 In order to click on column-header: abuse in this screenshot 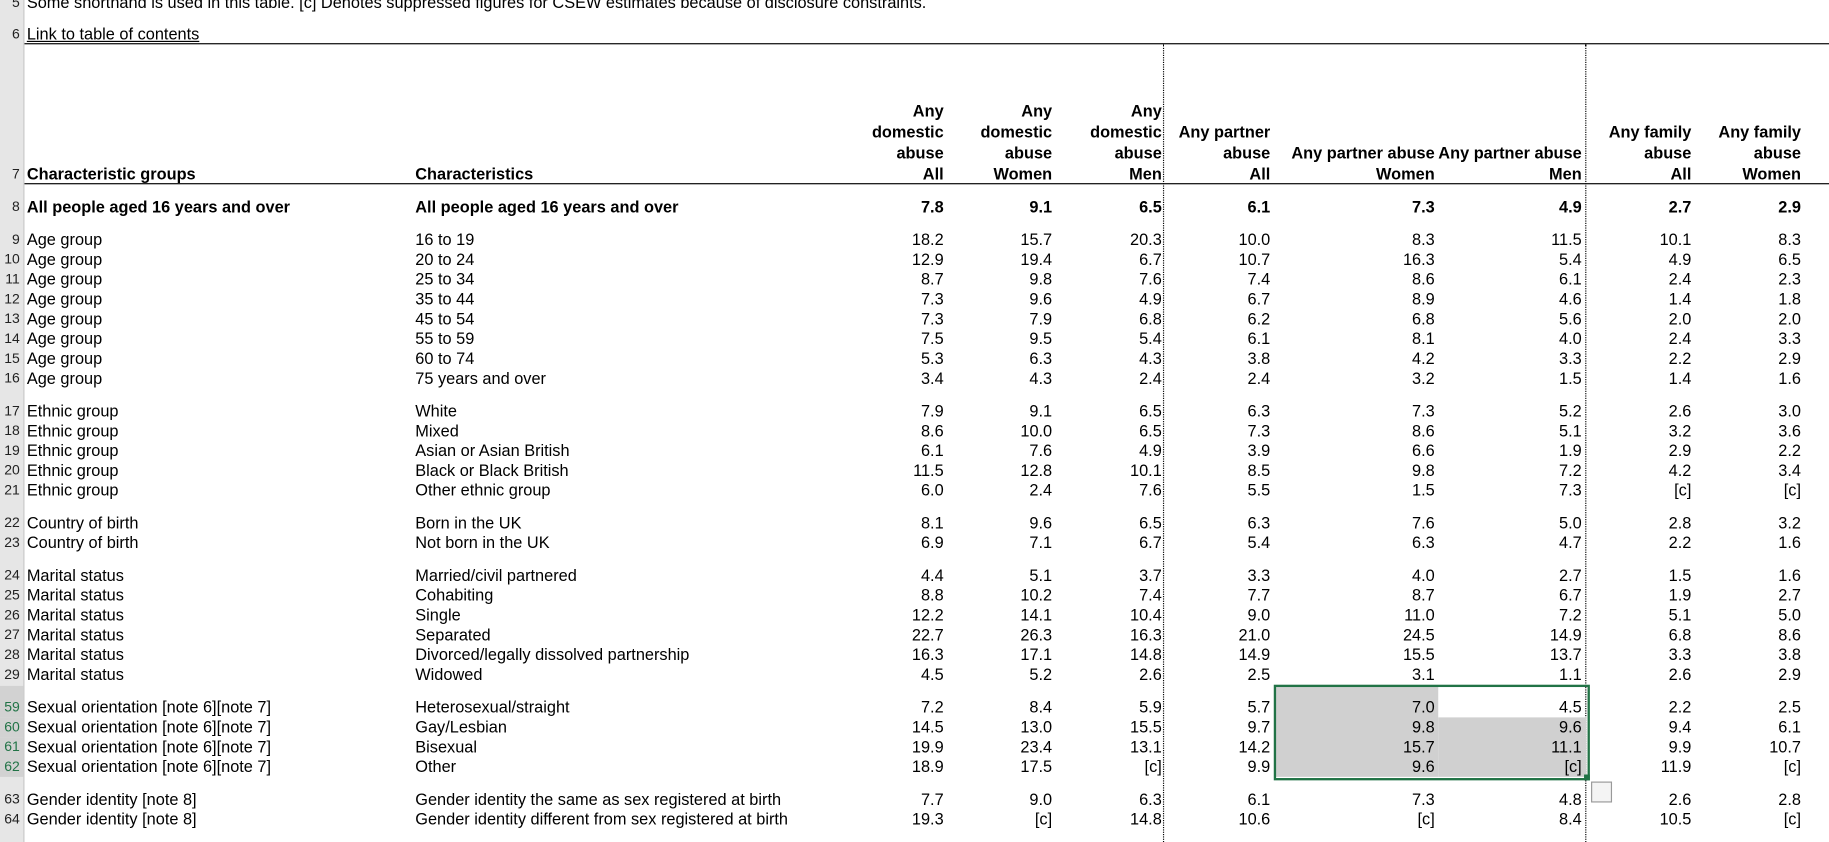, I will do `click(1668, 153)`.